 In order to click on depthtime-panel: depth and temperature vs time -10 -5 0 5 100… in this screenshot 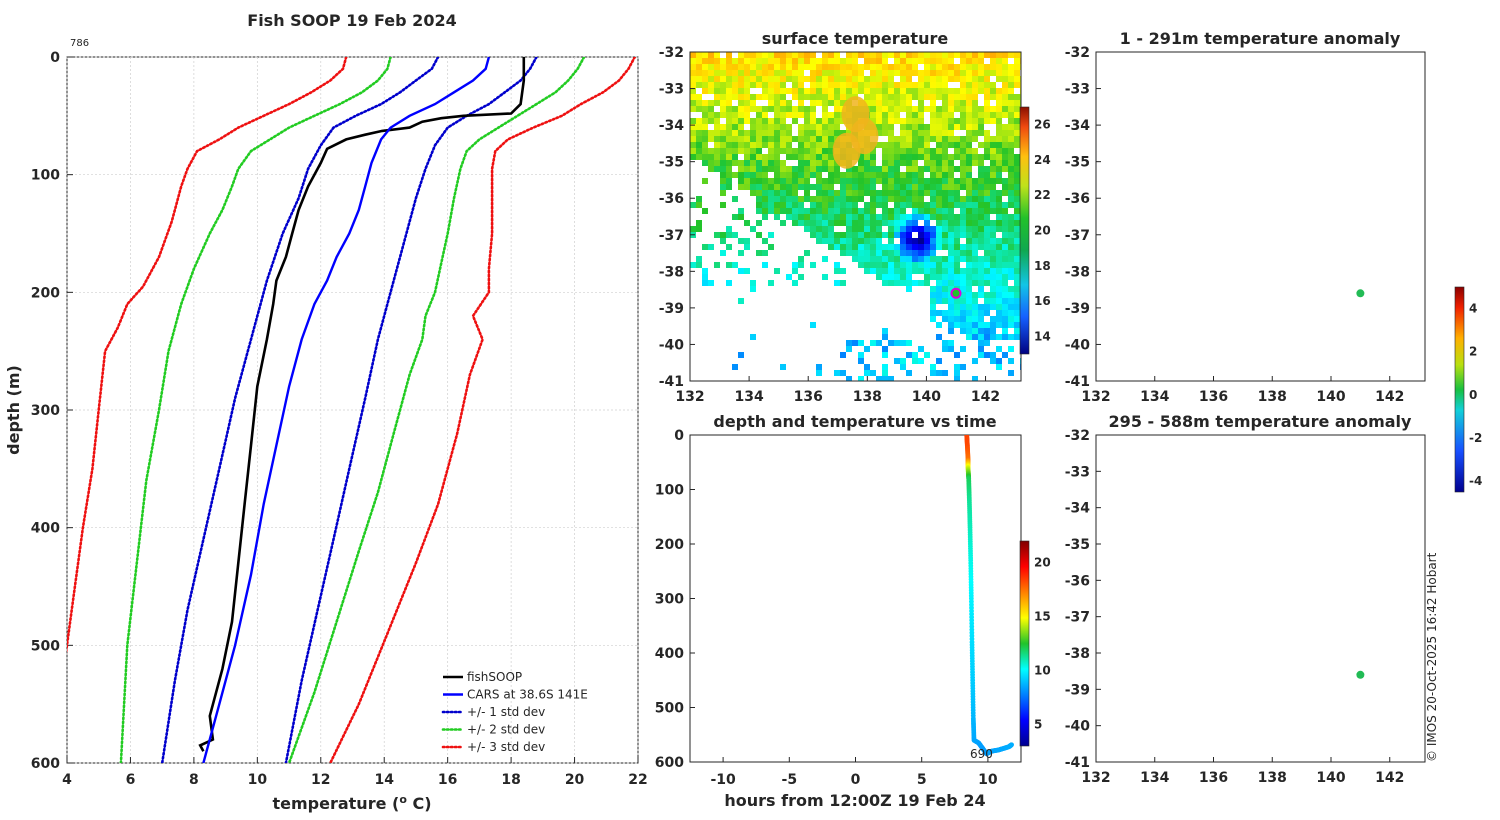, I will do `click(853, 611)`.